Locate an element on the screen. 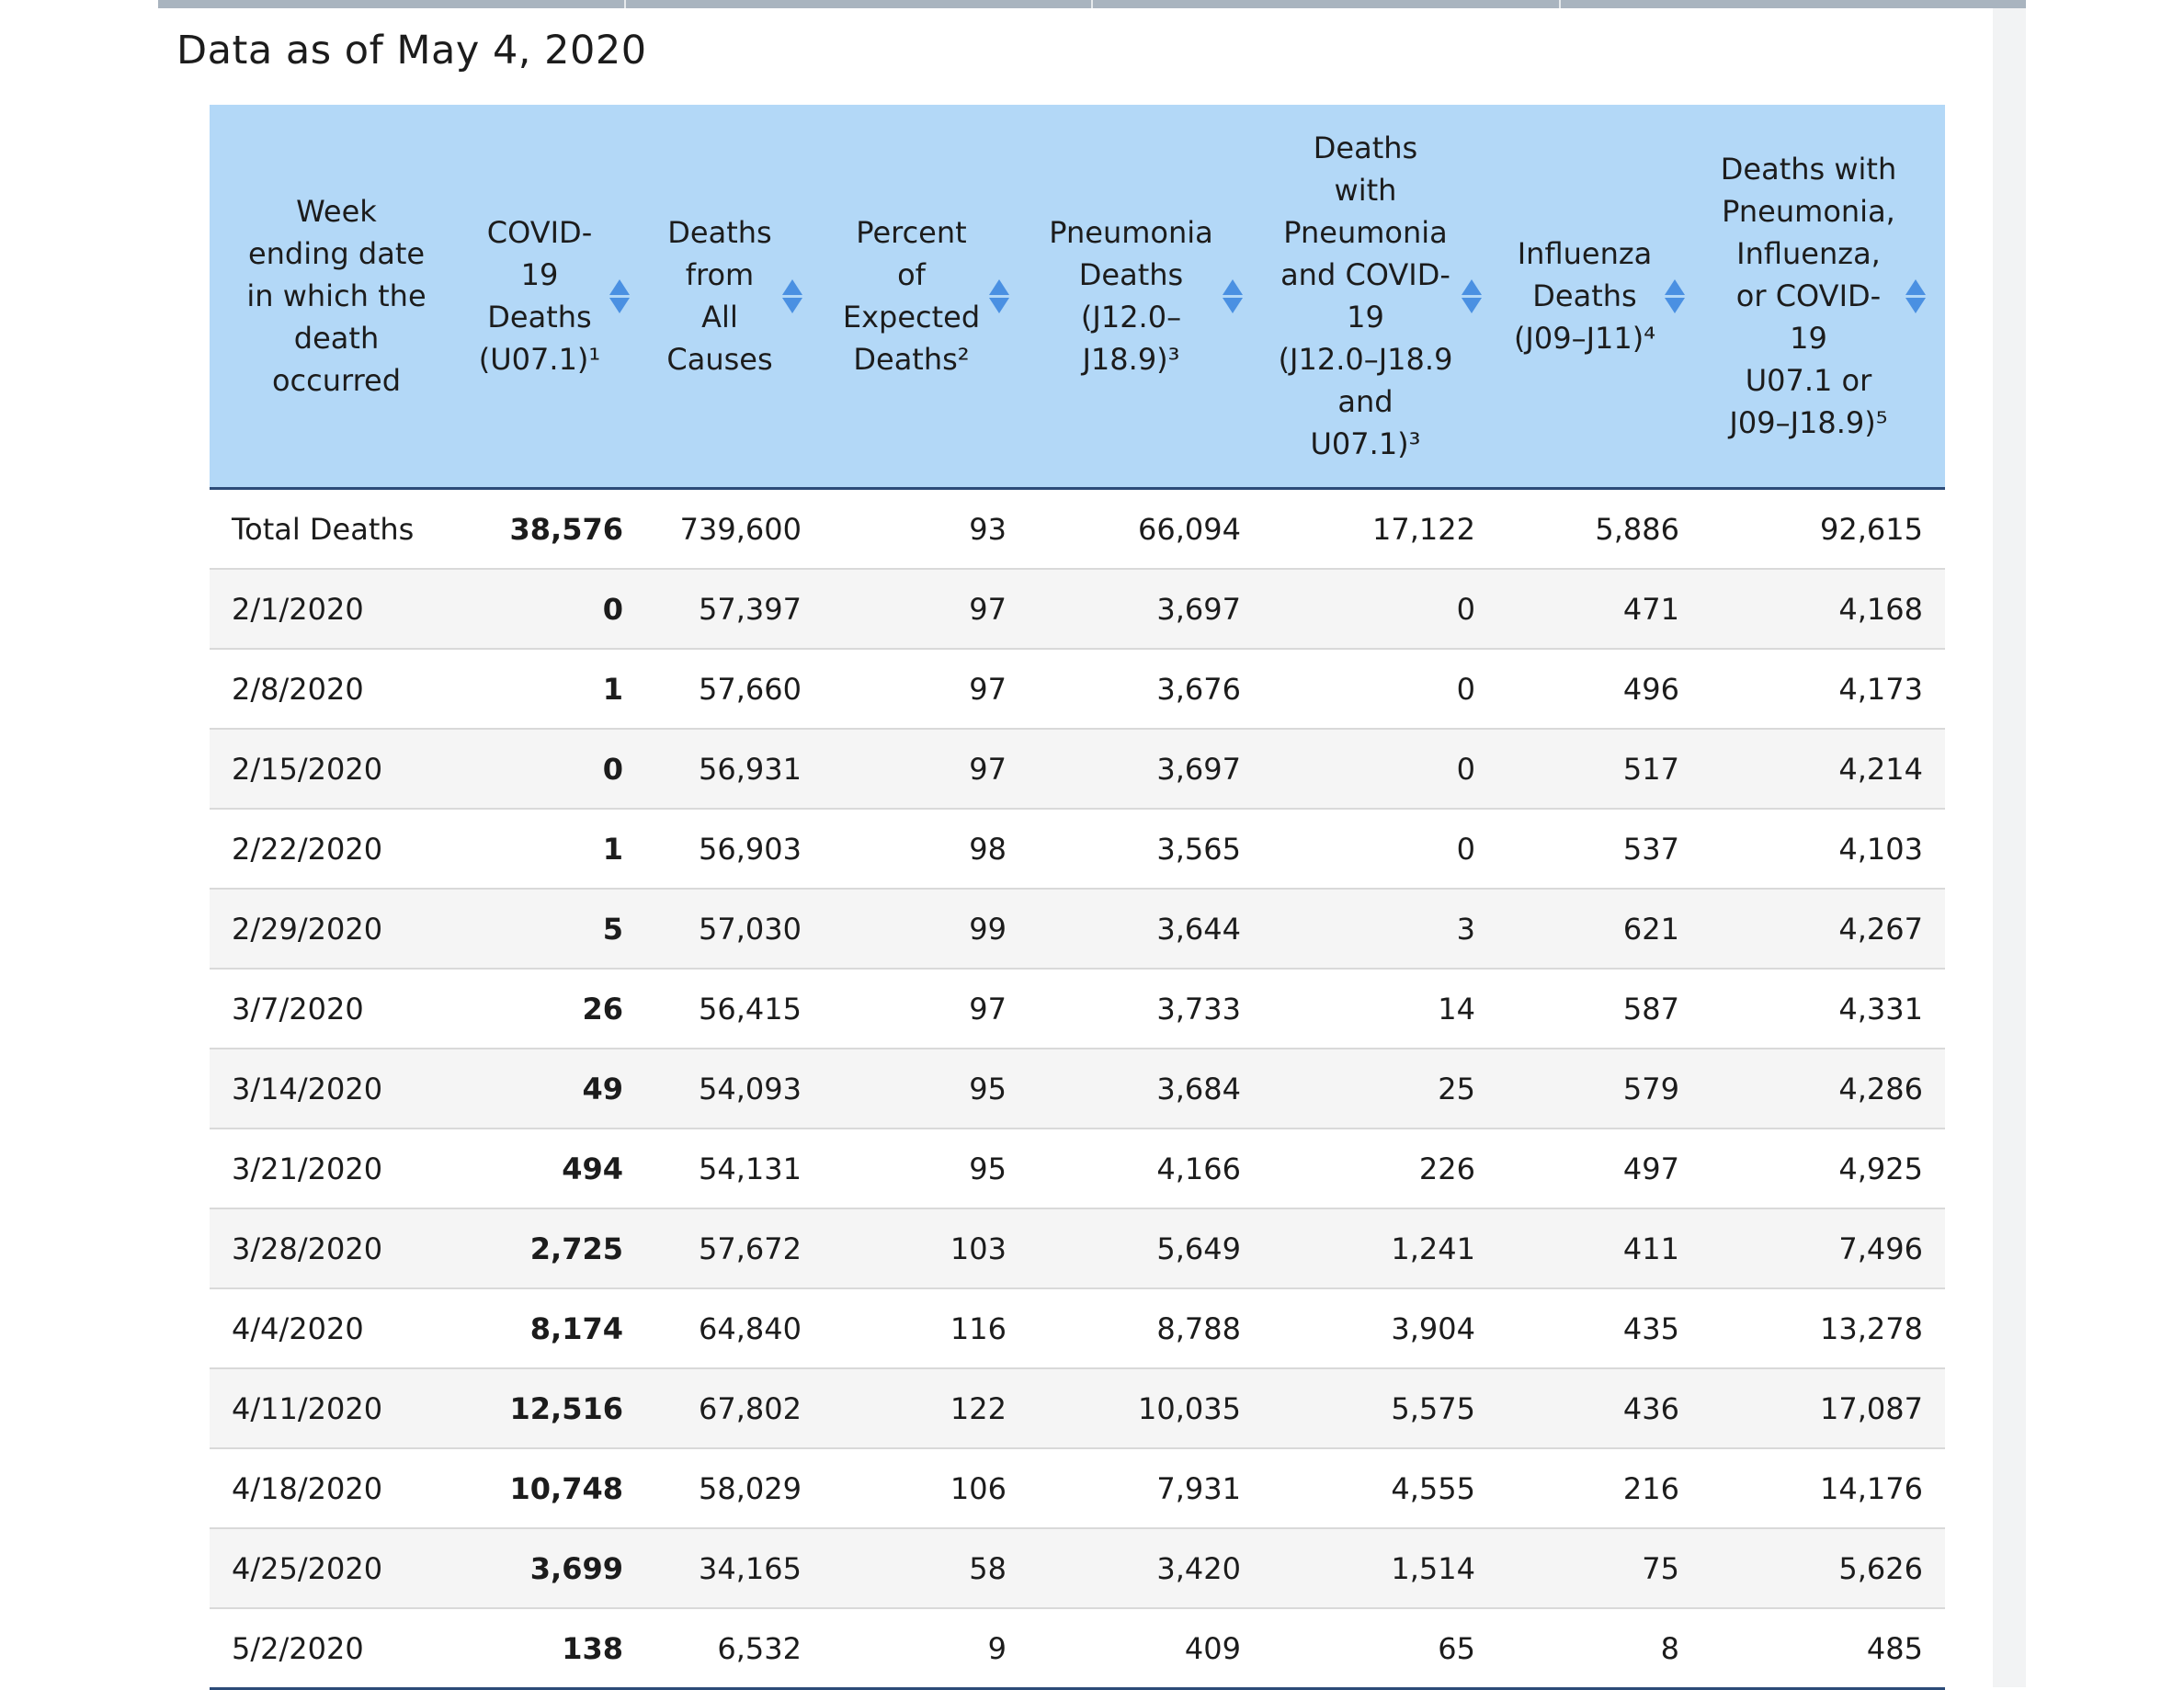 This screenshot has width=2184, height=1690. header-line: Influenza is located at coordinates (1585, 254).